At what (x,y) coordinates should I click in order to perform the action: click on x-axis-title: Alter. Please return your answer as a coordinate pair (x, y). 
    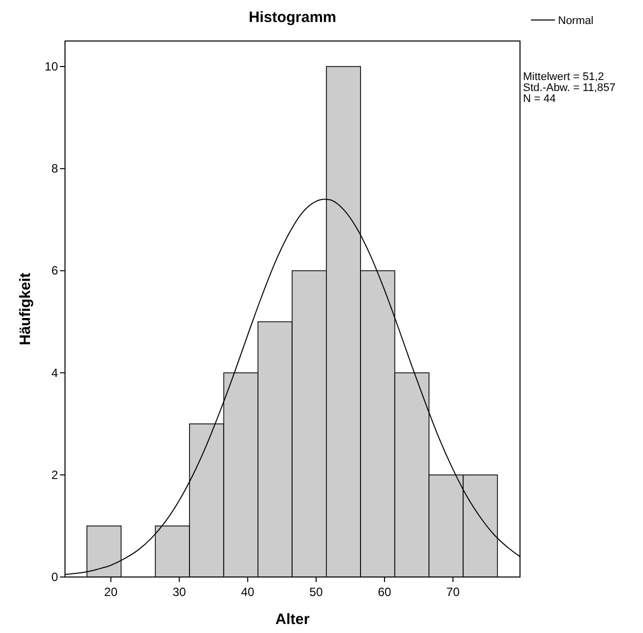
    Looking at the image, I should click on (292, 619).